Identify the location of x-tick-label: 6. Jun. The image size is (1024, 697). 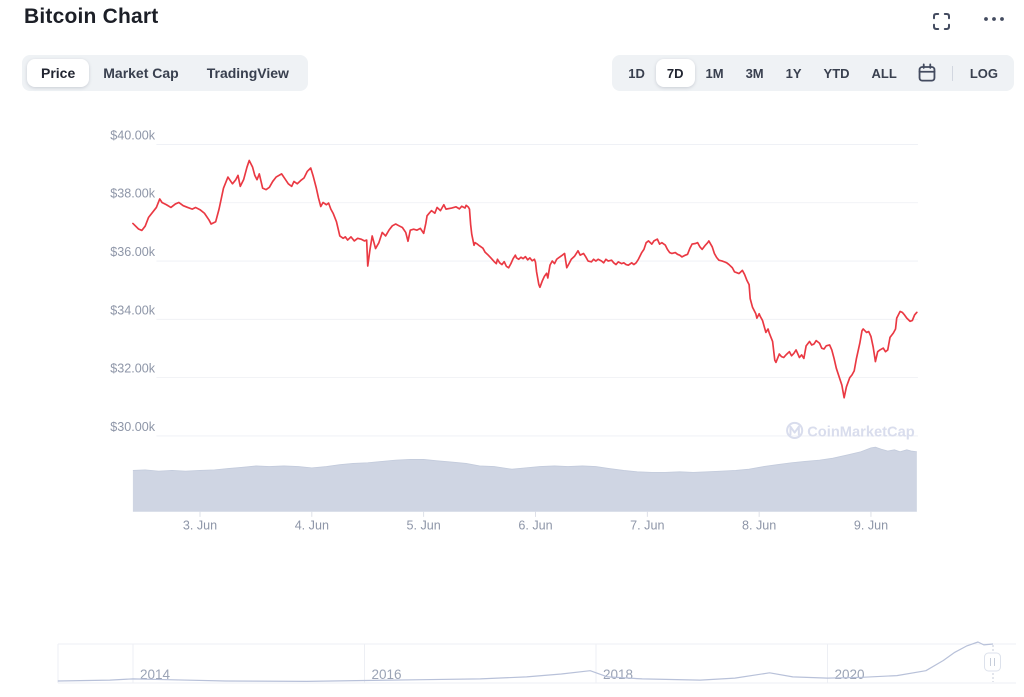
(535, 525).